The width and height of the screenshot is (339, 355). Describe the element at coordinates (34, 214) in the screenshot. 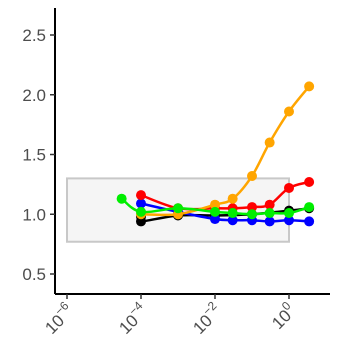

I see `y-tick-label-1: 1.0` at that location.